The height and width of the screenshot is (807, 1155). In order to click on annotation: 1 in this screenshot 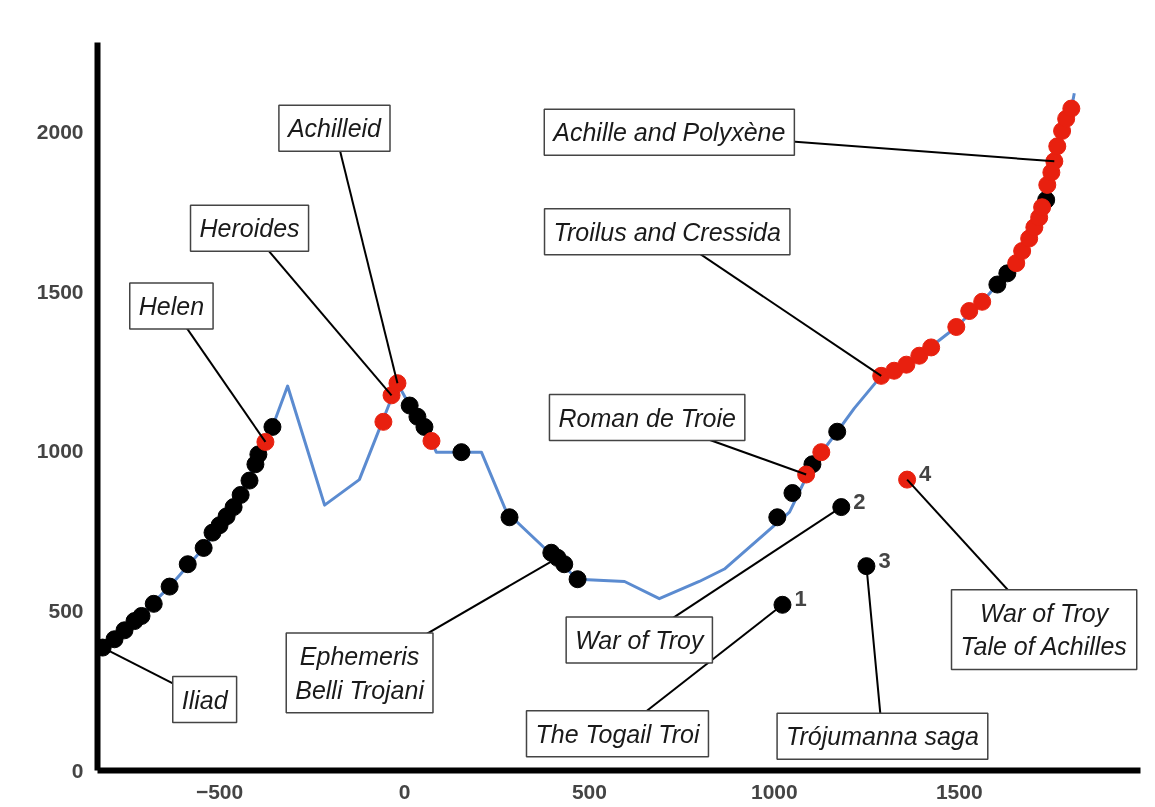, I will do `click(800, 599)`.